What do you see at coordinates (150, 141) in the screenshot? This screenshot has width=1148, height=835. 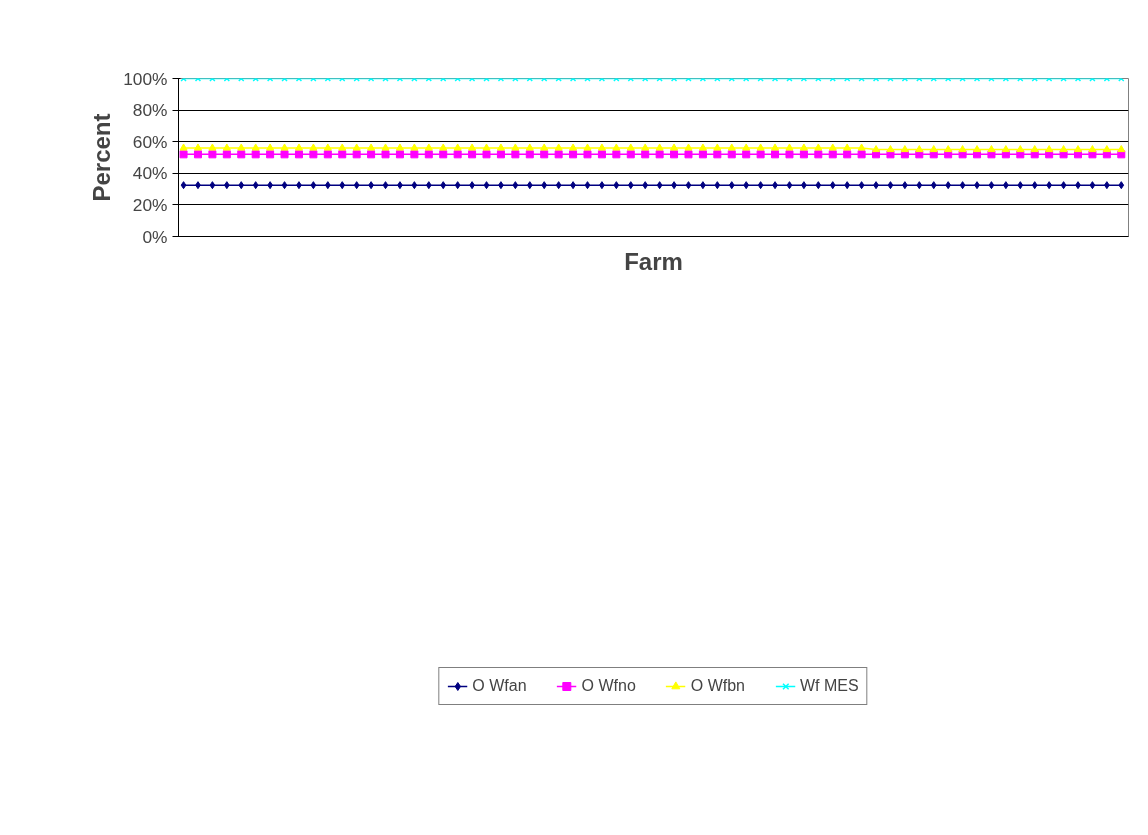 I see `y-tick-label: 60%` at bounding box center [150, 141].